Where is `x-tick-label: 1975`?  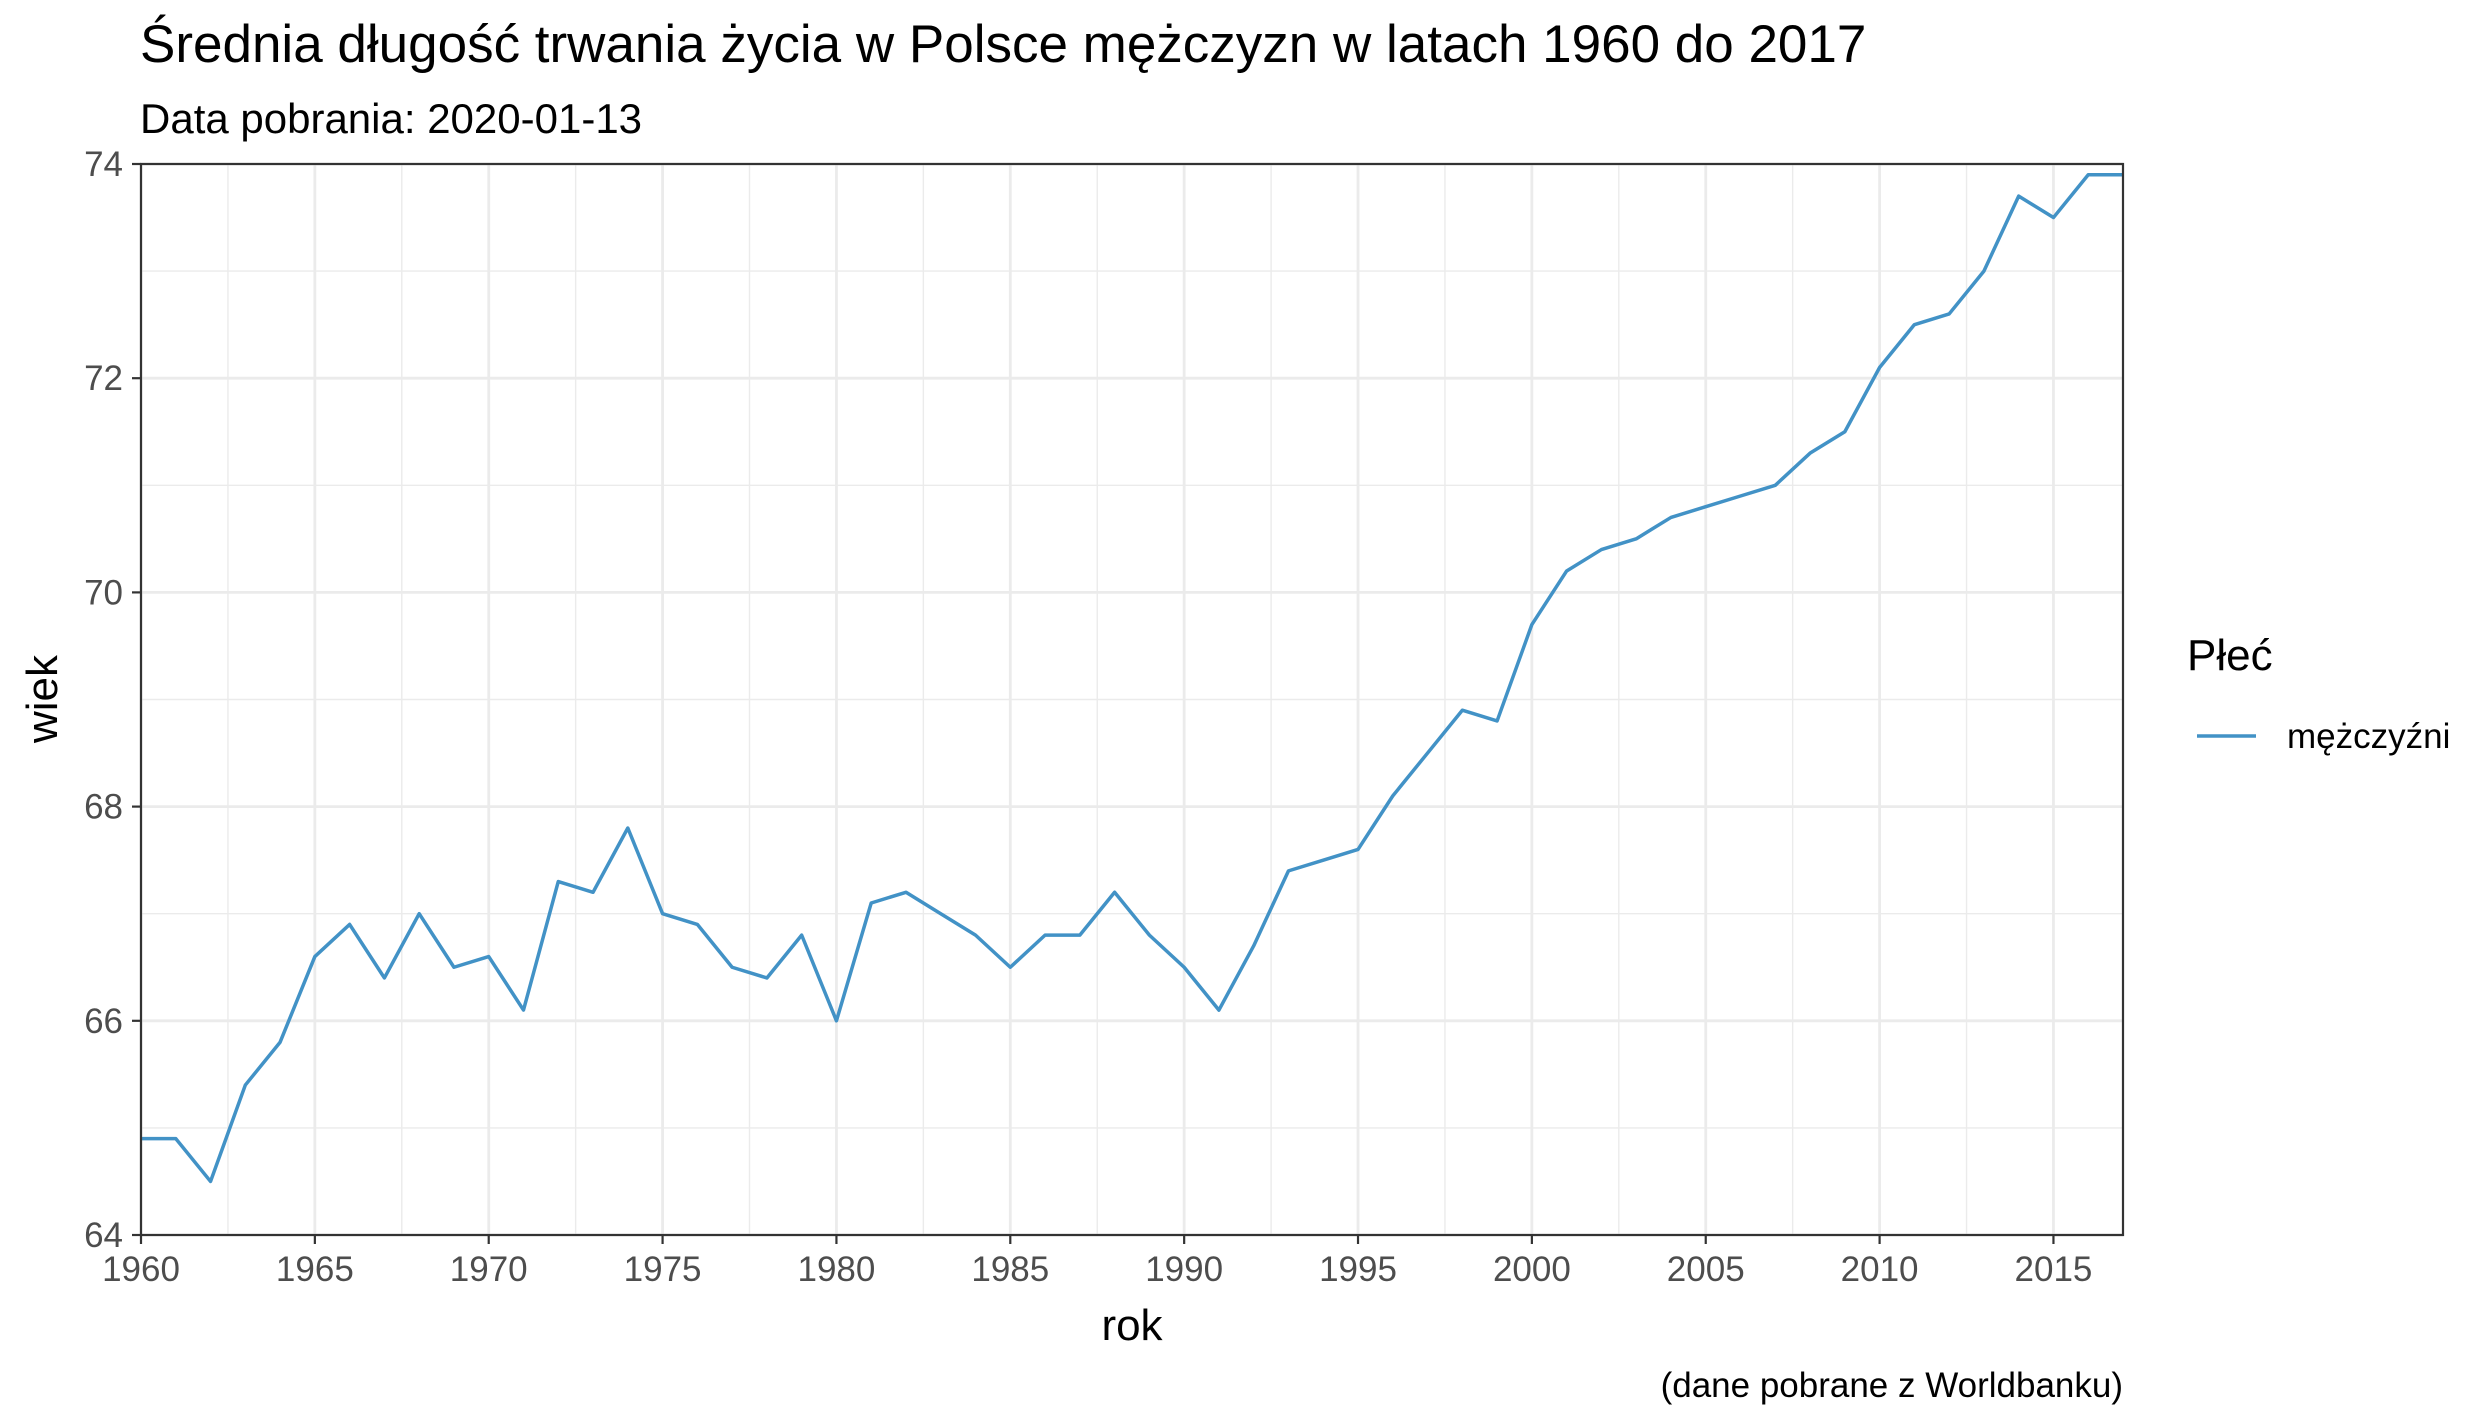
x-tick-label: 1975 is located at coordinates (663, 1269).